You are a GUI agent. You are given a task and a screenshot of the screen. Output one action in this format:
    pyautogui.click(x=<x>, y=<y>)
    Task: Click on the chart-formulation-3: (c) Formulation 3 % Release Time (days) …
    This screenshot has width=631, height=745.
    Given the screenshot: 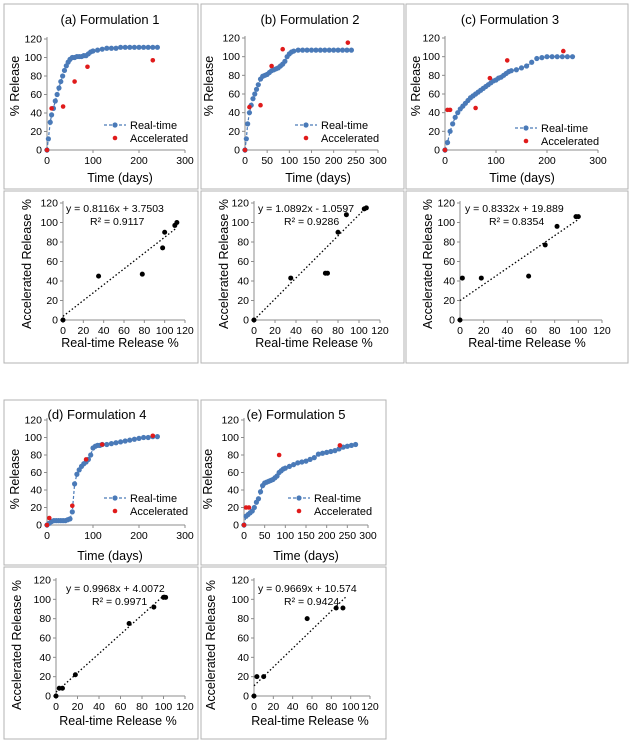 What is the action you would take?
    pyautogui.click(x=508, y=98)
    